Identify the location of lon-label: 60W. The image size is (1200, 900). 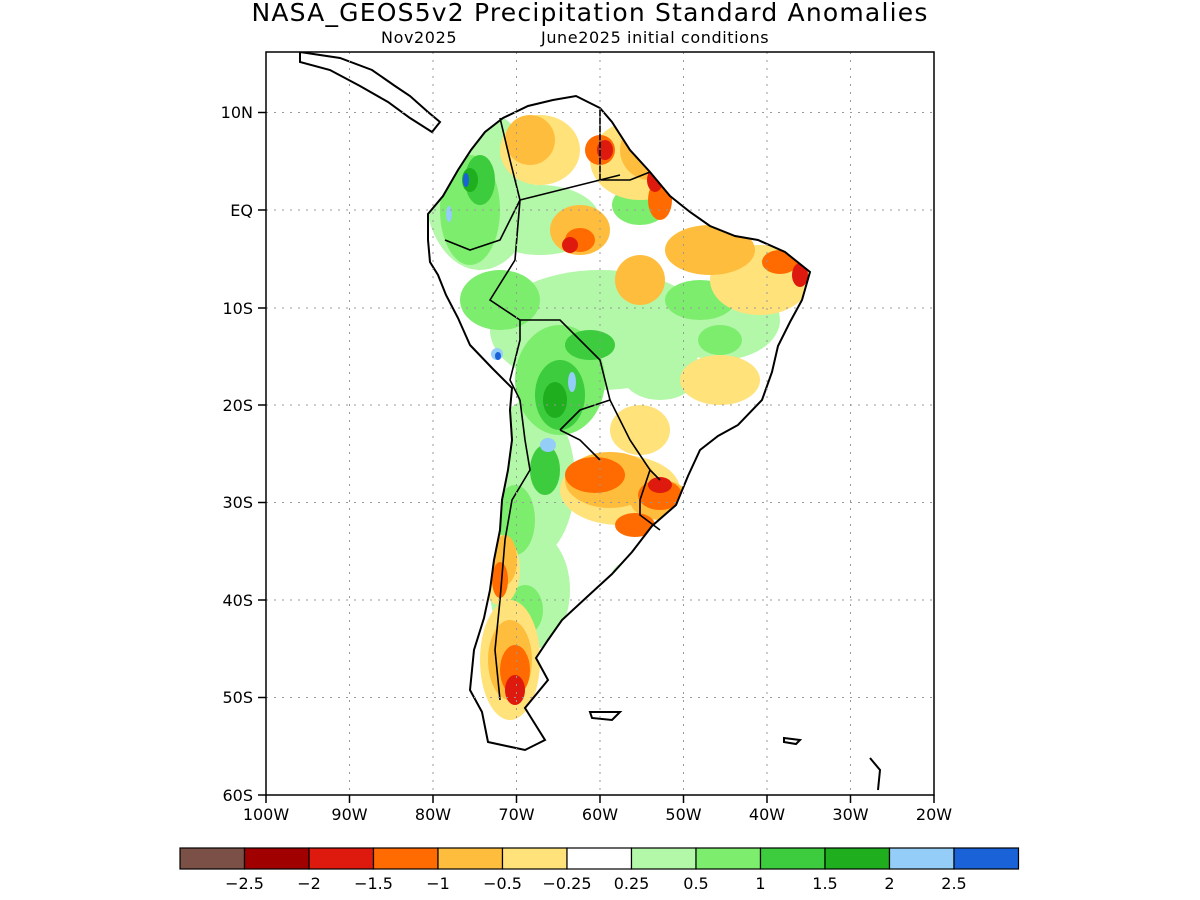
(600, 814).